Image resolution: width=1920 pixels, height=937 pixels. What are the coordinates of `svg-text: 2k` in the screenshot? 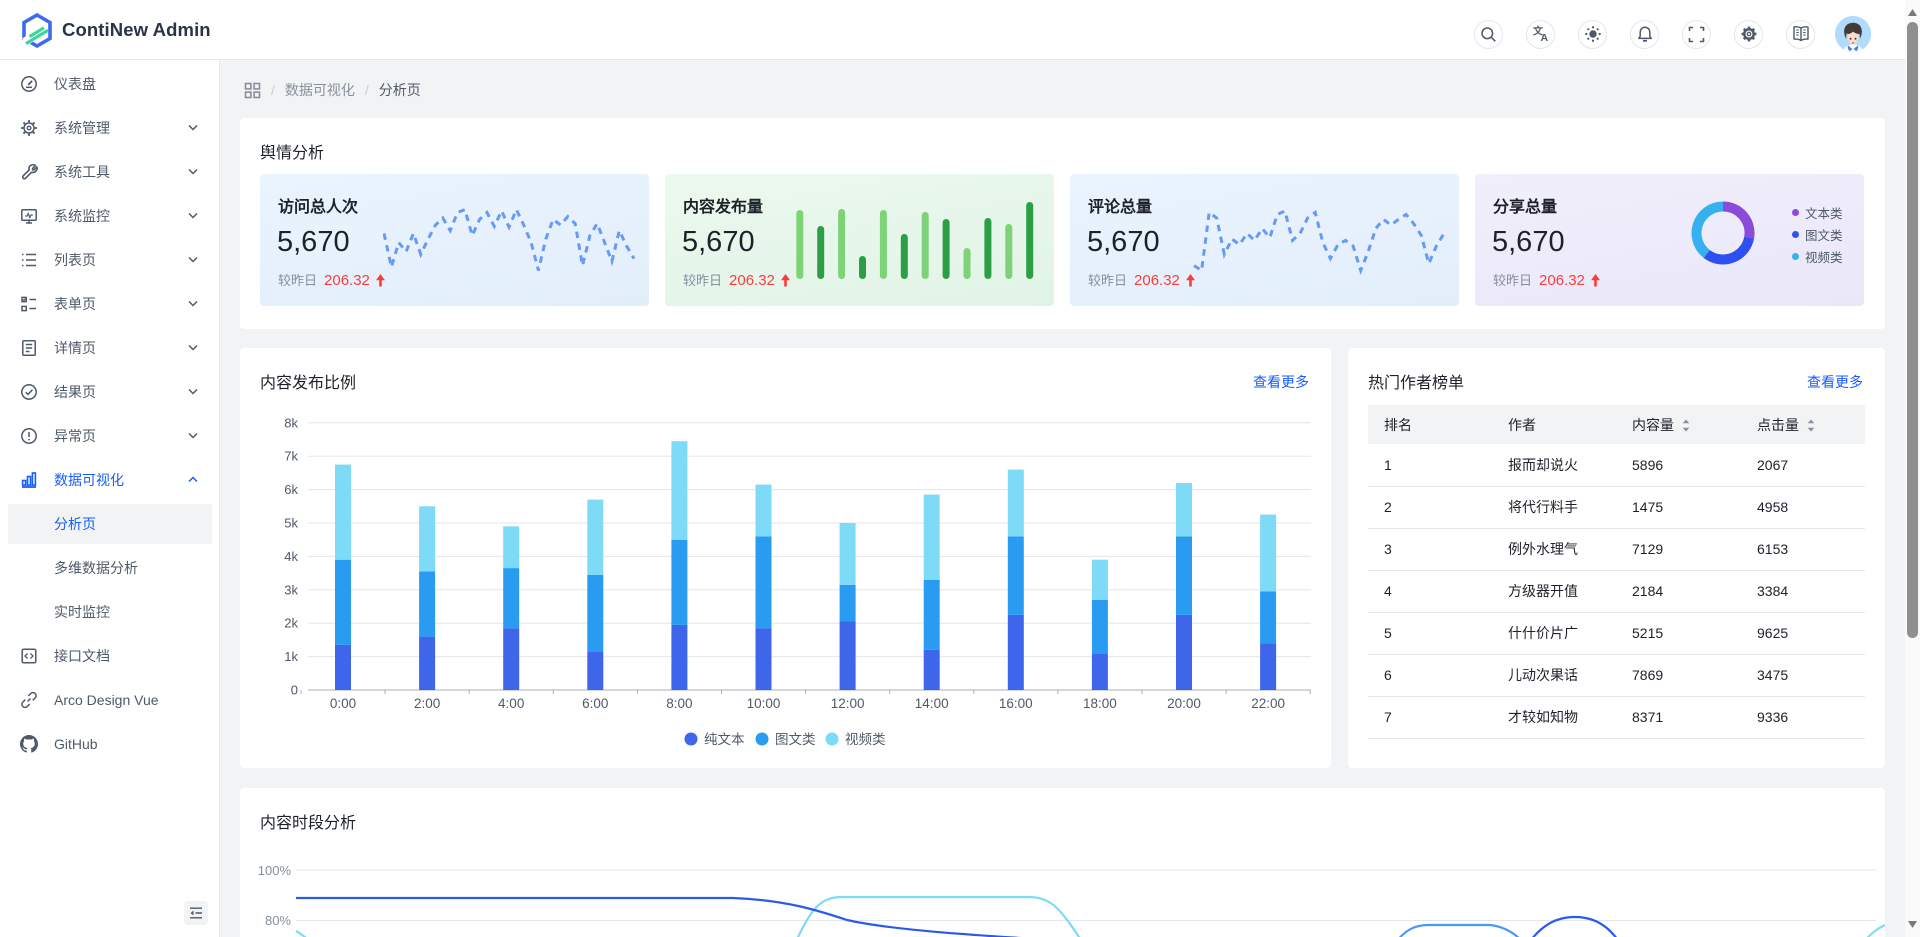 It's located at (291, 623).